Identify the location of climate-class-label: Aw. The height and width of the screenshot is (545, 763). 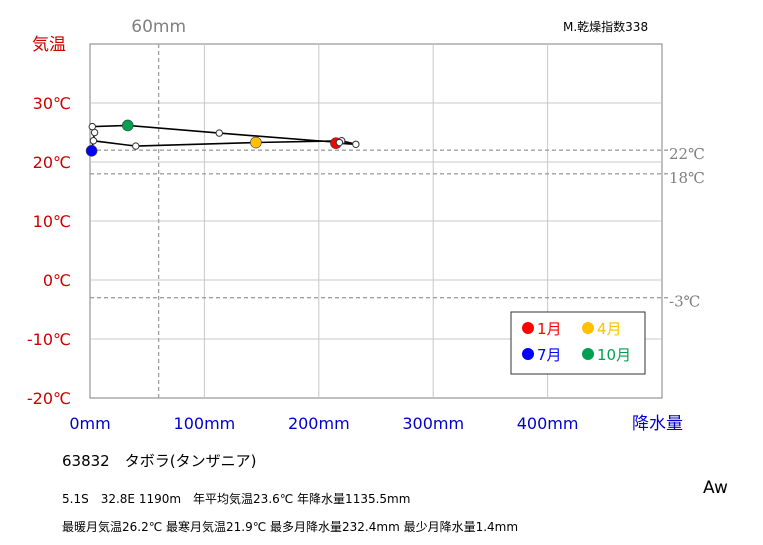
(715, 488).